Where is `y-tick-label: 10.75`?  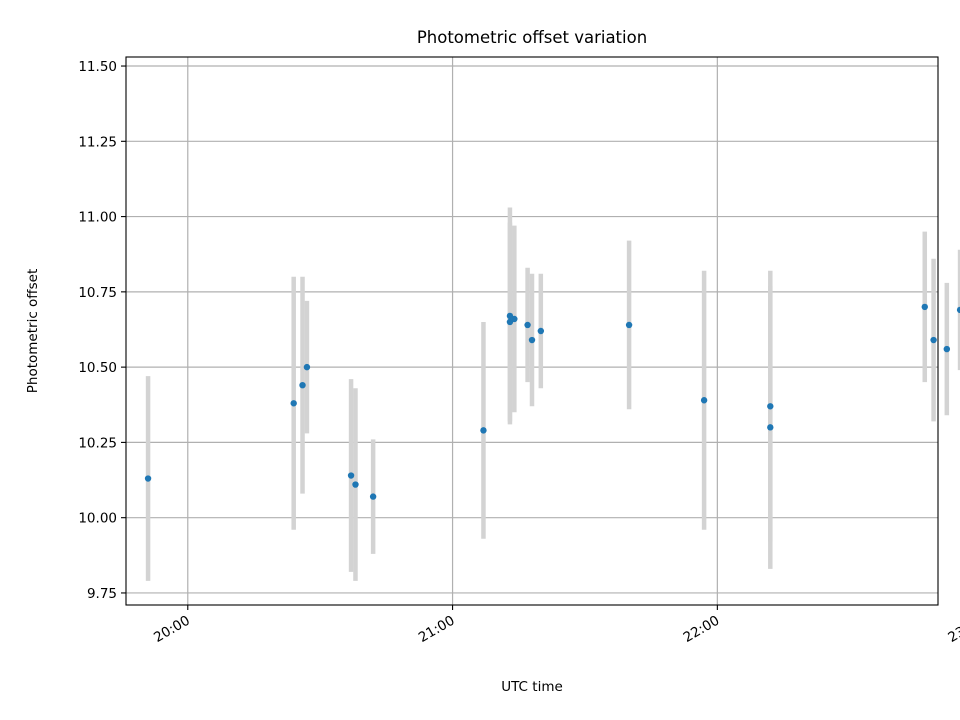
y-tick-label: 10.75 is located at coordinates (97, 293).